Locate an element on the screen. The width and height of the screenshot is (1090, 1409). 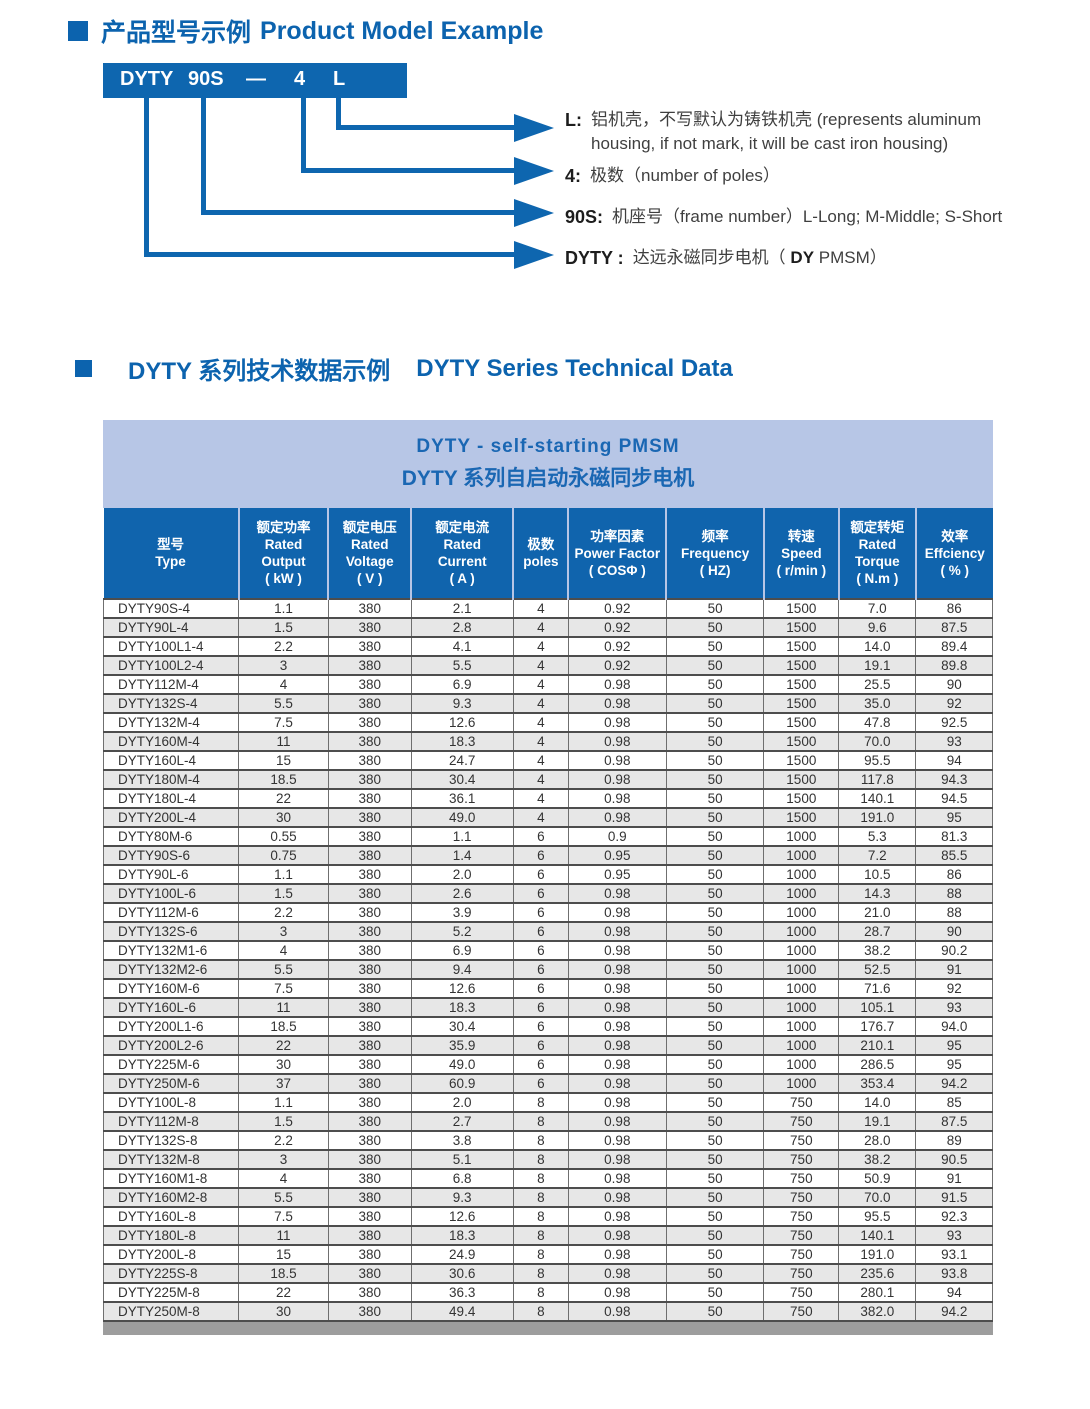
table-cell: 30 is located at coordinates (283, 1064).